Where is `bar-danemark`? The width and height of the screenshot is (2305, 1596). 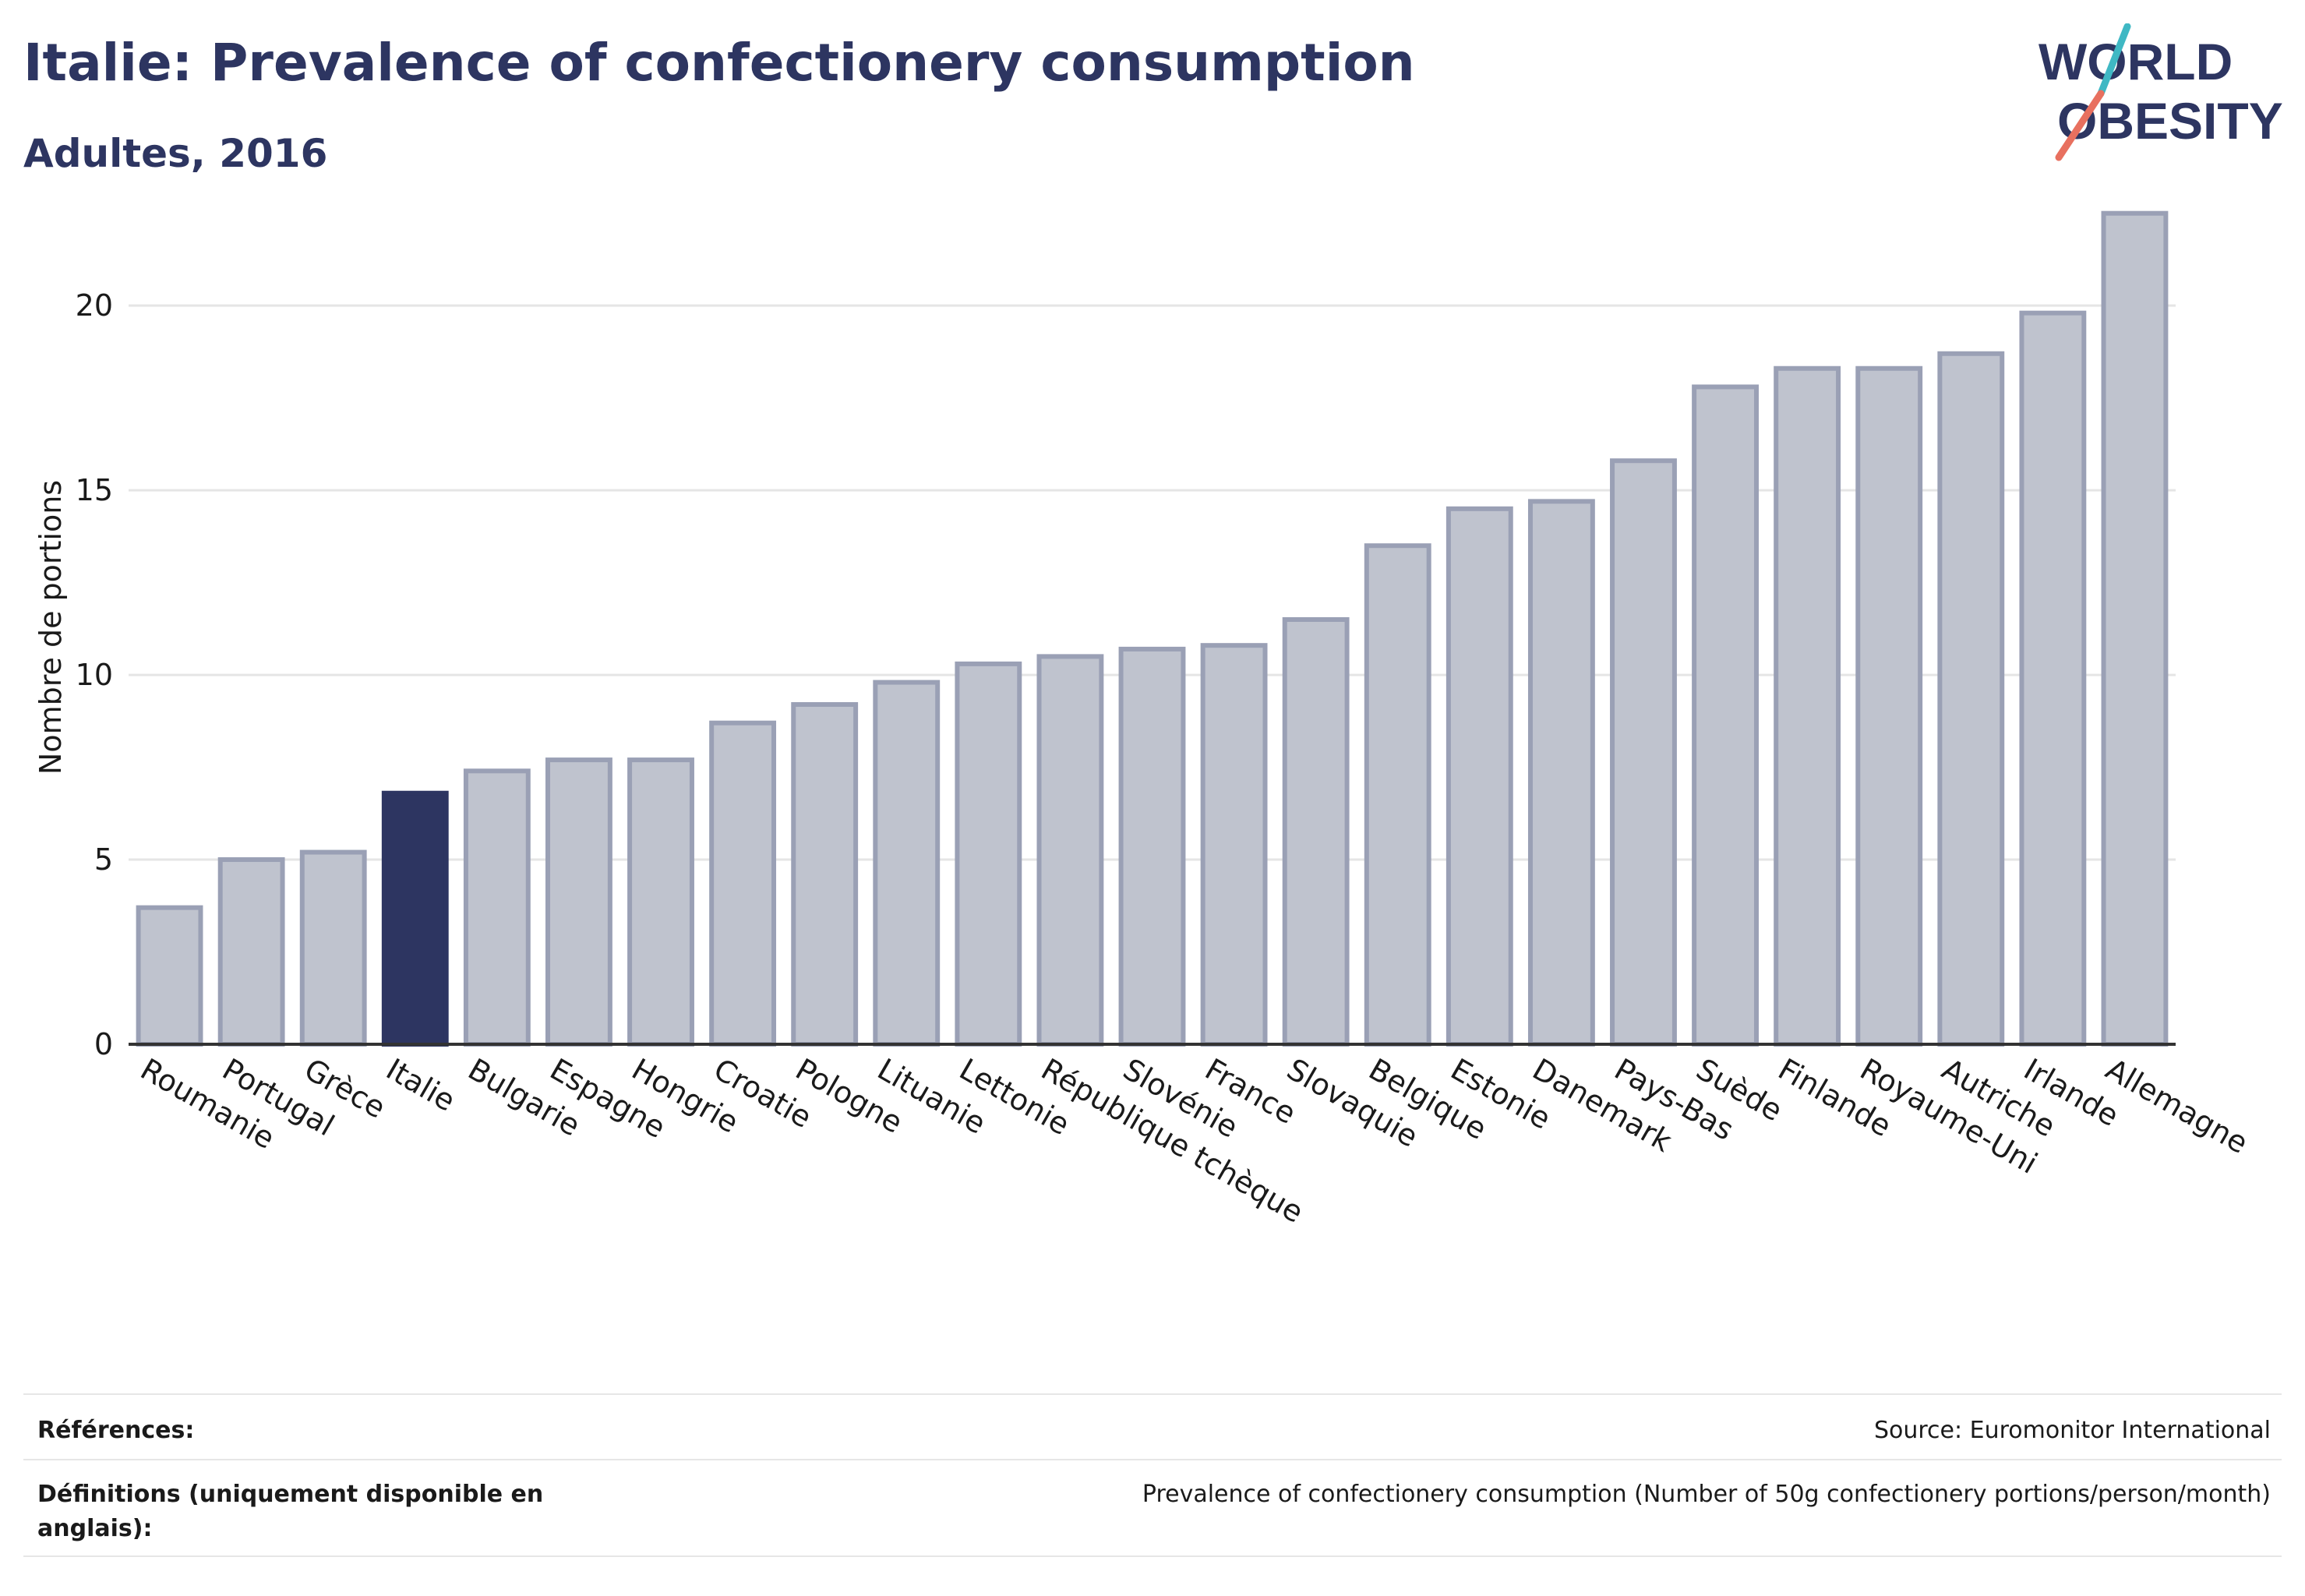 bar-danemark is located at coordinates (1561, 773).